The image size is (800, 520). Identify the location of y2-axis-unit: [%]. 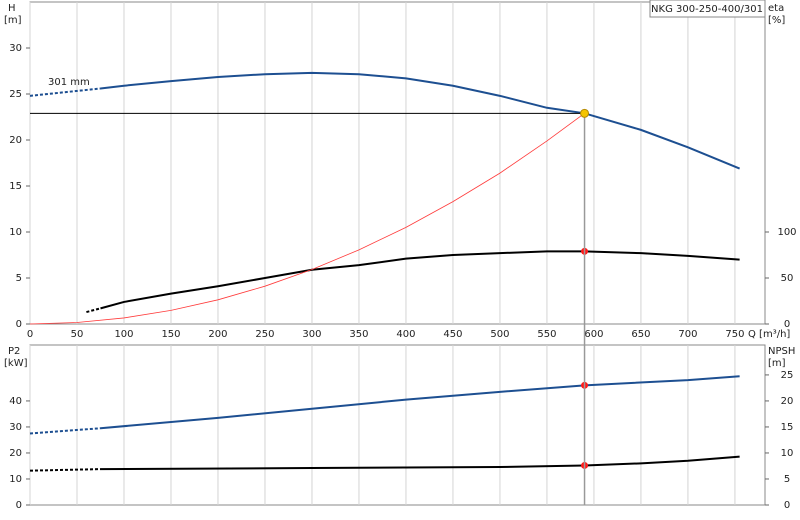
(776, 20).